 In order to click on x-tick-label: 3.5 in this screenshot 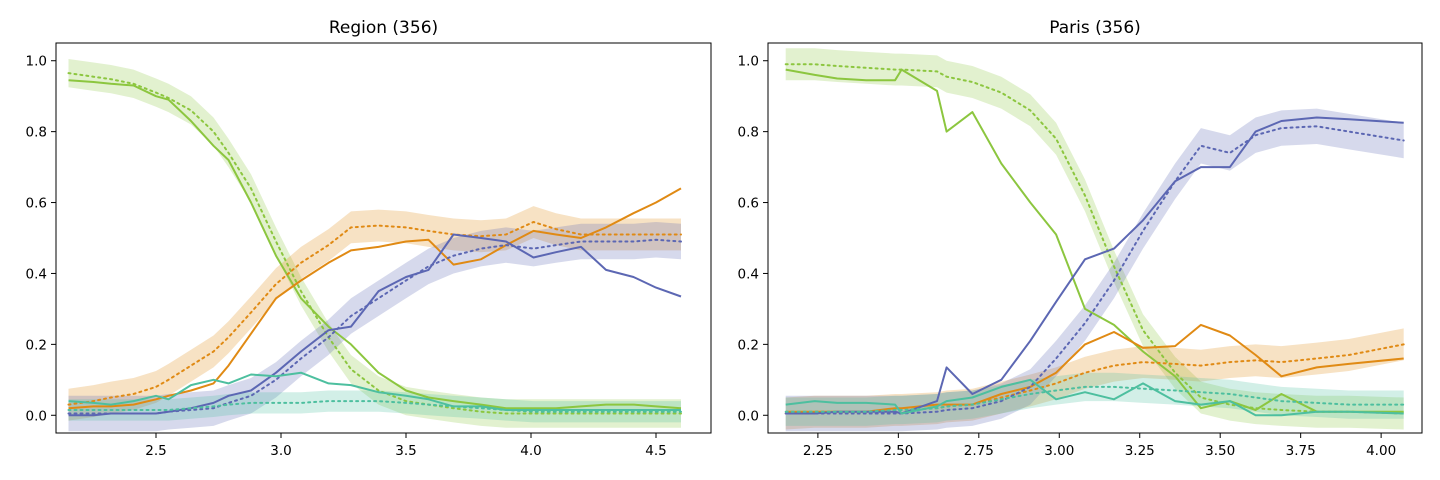, I will do `click(405, 451)`.